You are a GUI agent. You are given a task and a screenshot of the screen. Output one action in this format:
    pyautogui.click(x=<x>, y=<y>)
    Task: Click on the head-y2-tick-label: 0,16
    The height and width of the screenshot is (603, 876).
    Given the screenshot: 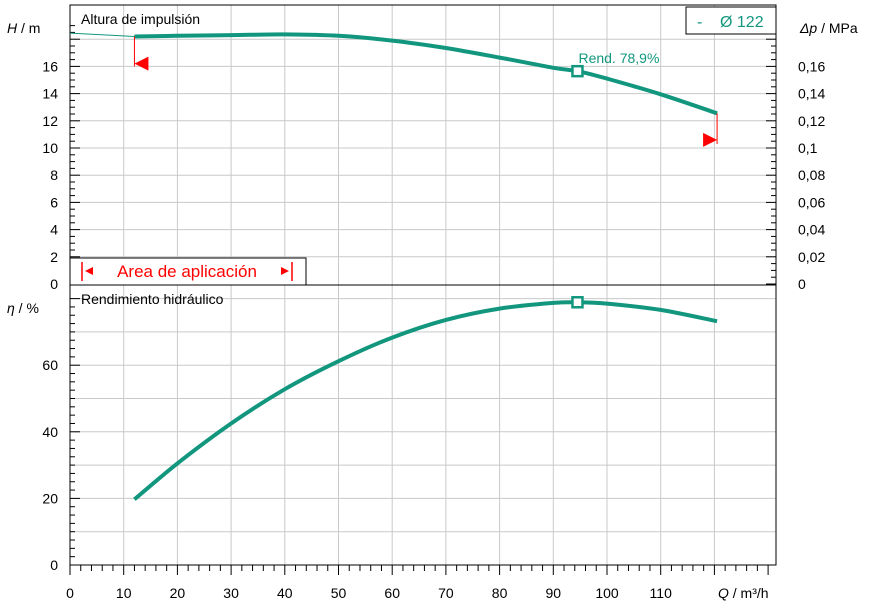 What is the action you would take?
    pyautogui.click(x=811, y=66)
    